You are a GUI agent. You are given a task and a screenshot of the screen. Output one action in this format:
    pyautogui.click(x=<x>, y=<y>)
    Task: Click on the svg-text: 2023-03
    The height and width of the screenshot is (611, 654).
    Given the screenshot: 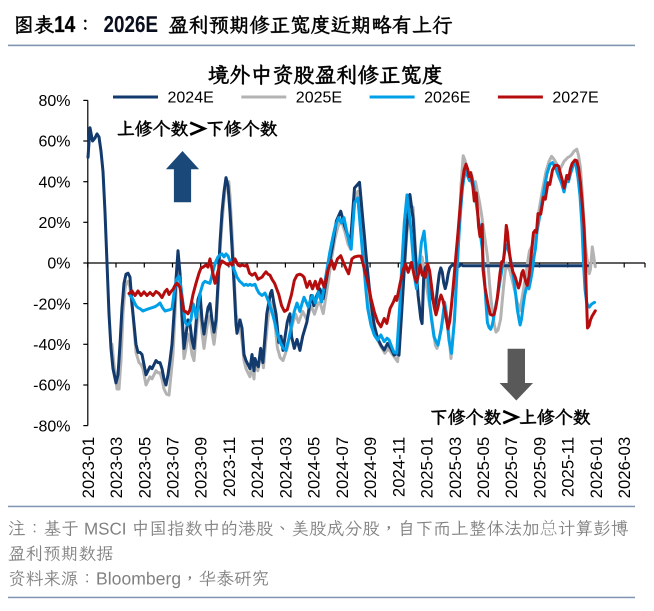 What is the action you would take?
    pyautogui.click(x=116, y=468)
    